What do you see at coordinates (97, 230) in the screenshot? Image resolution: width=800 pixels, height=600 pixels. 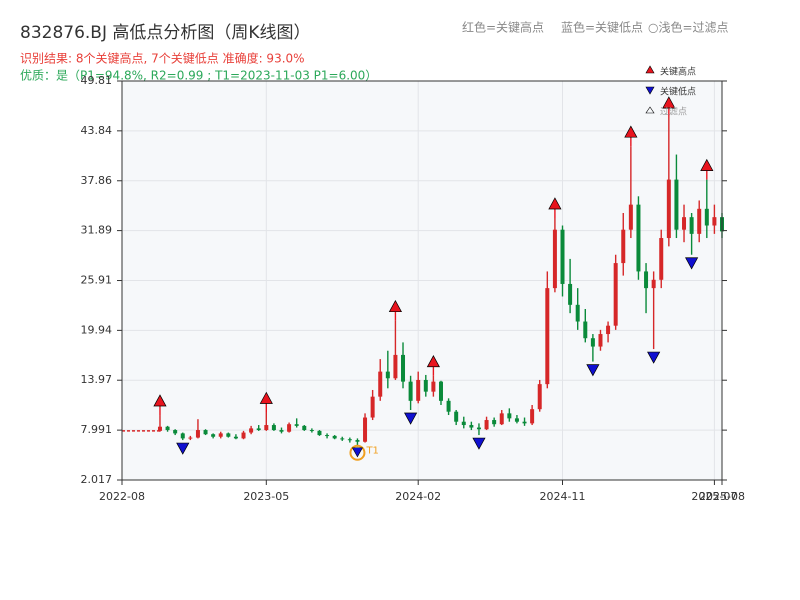 I see `y-tick-label: 31.89` at bounding box center [97, 230].